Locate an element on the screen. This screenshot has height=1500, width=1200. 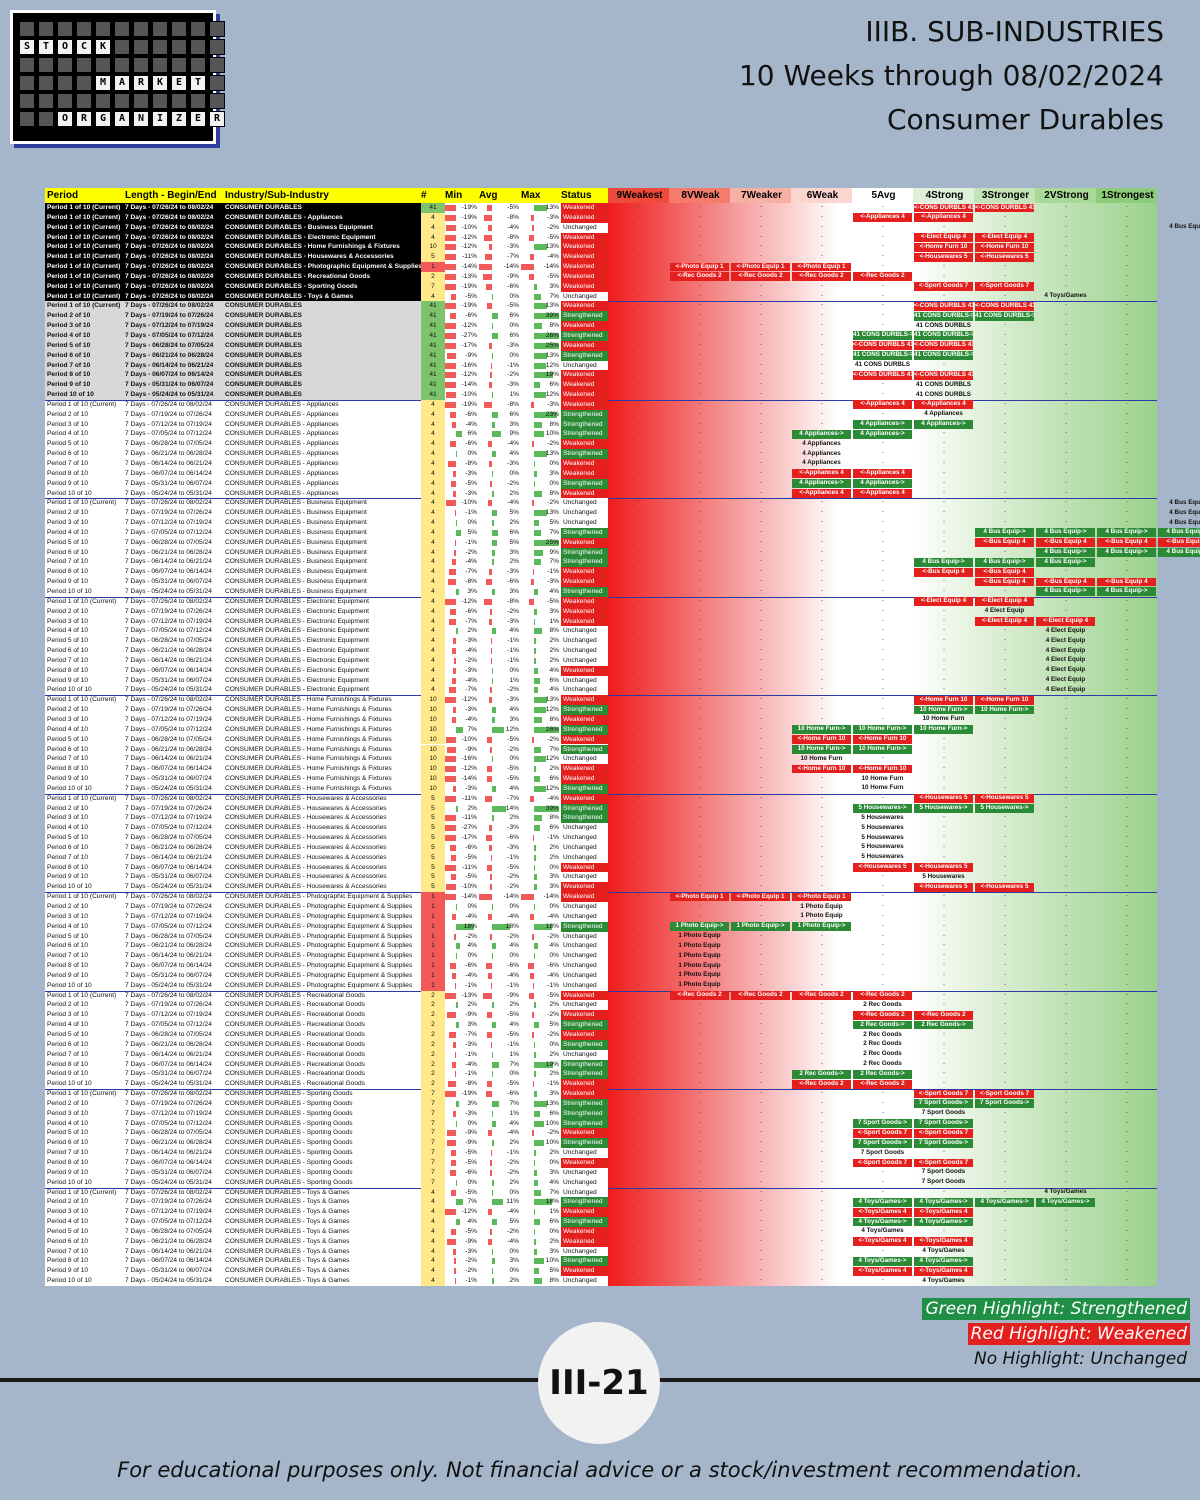
length-cell: 7 Days - 07/26/24 to 08/02/24 is located at coordinates (168, 798).